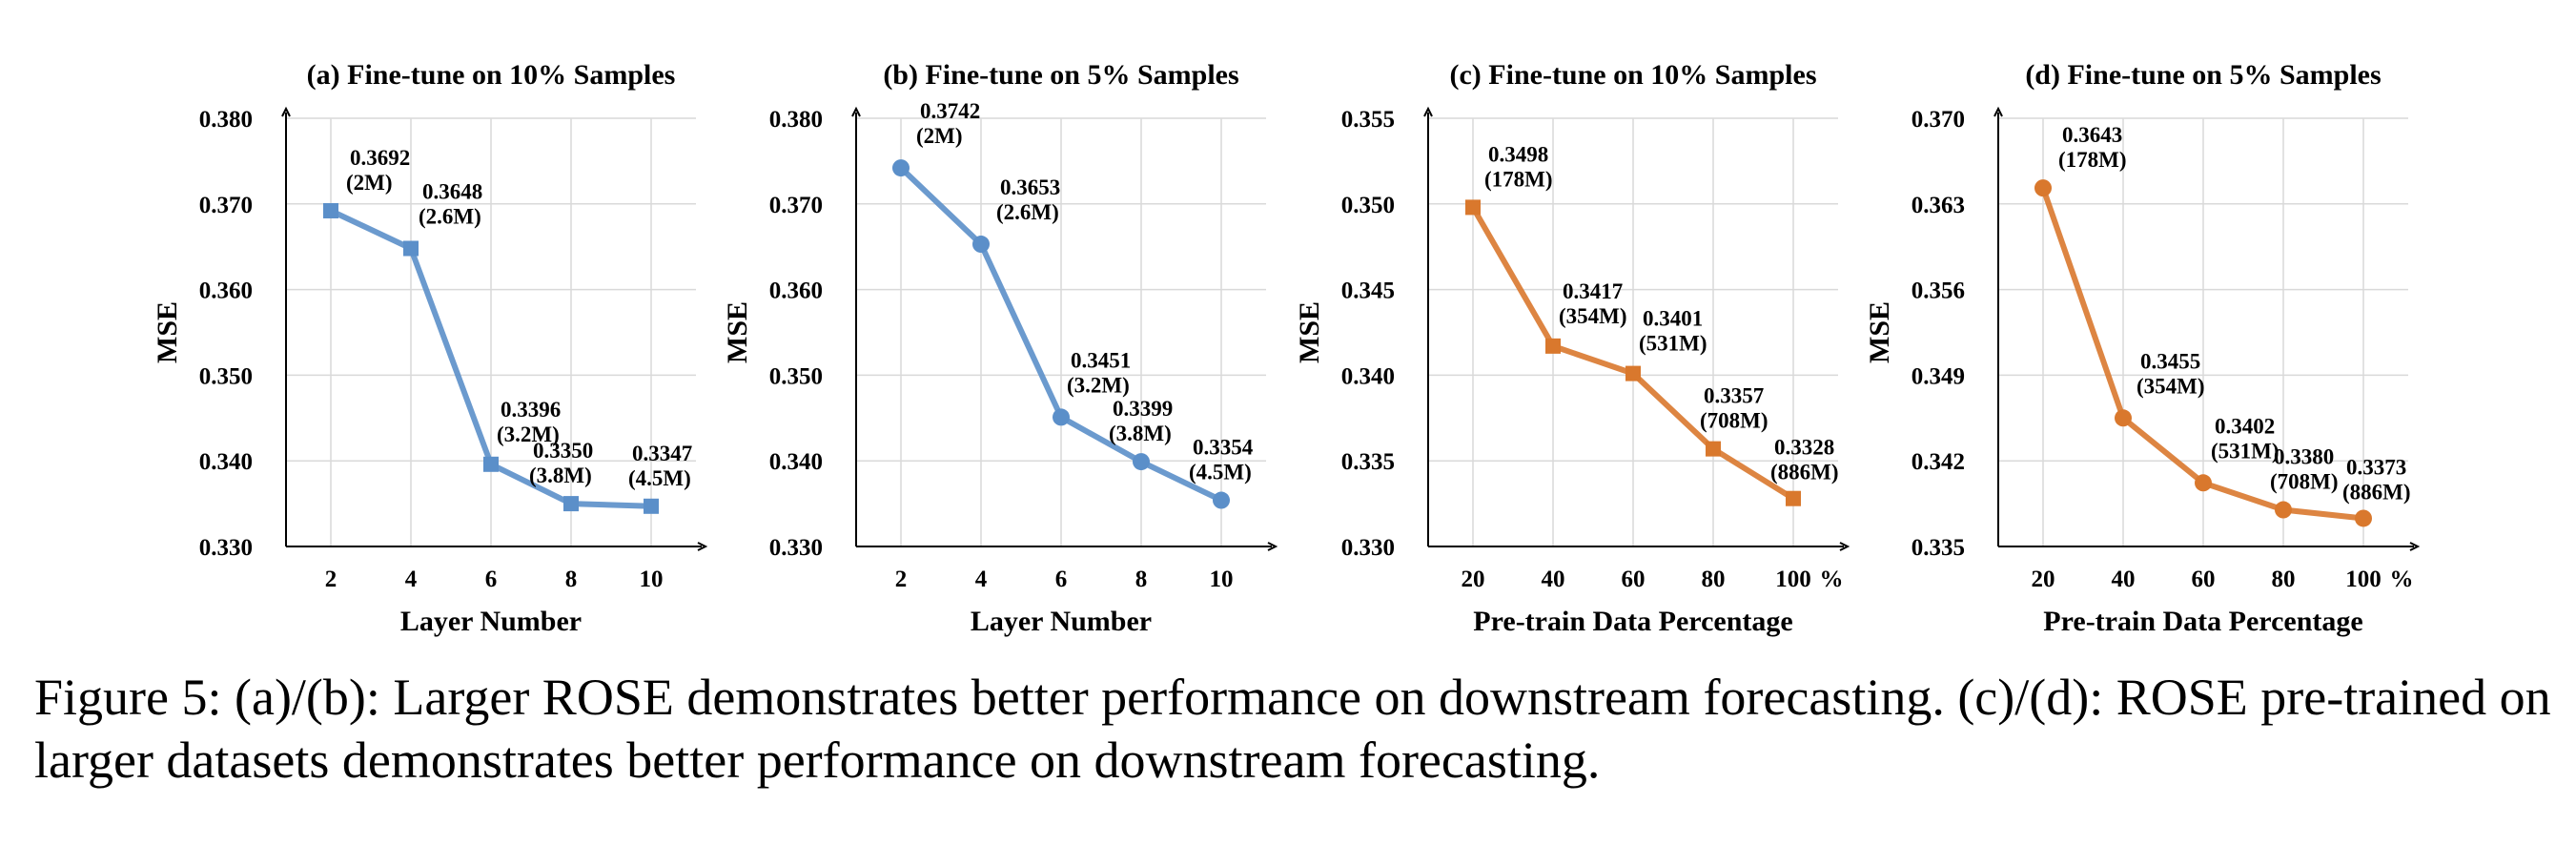 The width and height of the screenshot is (2576, 845). Describe the element at coordinates (1142, 579) in the screenshot. I see `chart-b-xtick-label: 8` at that location.